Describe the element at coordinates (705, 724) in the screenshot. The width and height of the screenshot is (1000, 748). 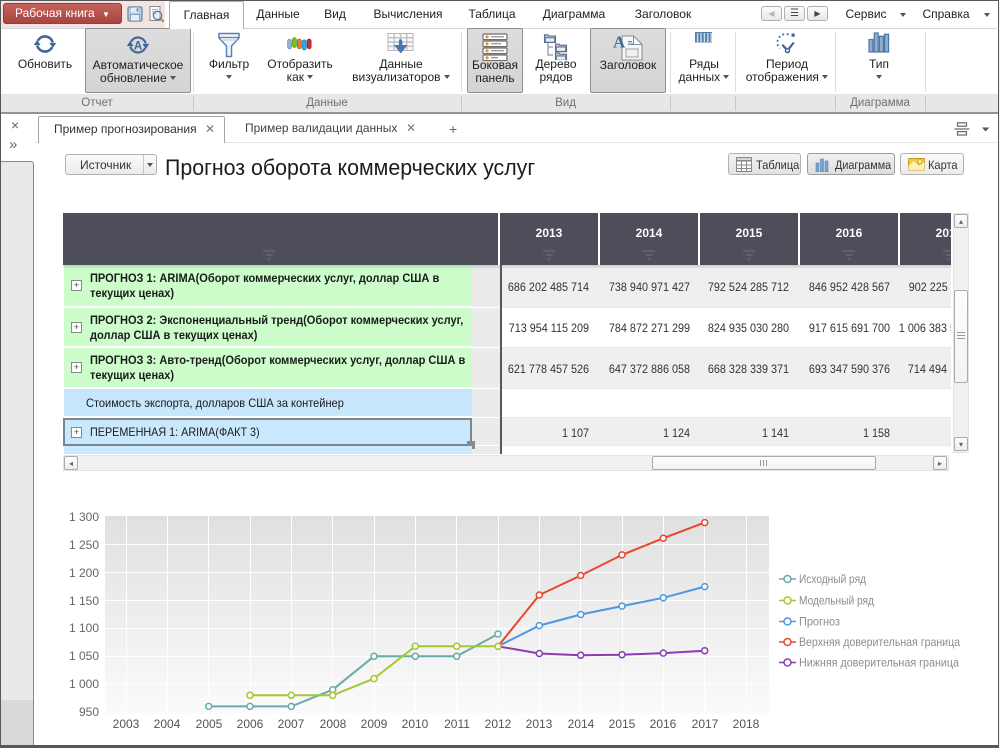
I see `svg-text: 2017` at that location.